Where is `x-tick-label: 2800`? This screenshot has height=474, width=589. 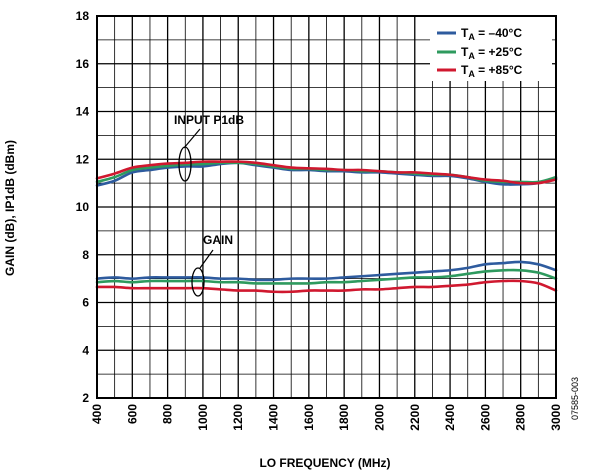 x-tick-label: 2800 is located at coordinates (521, 417).